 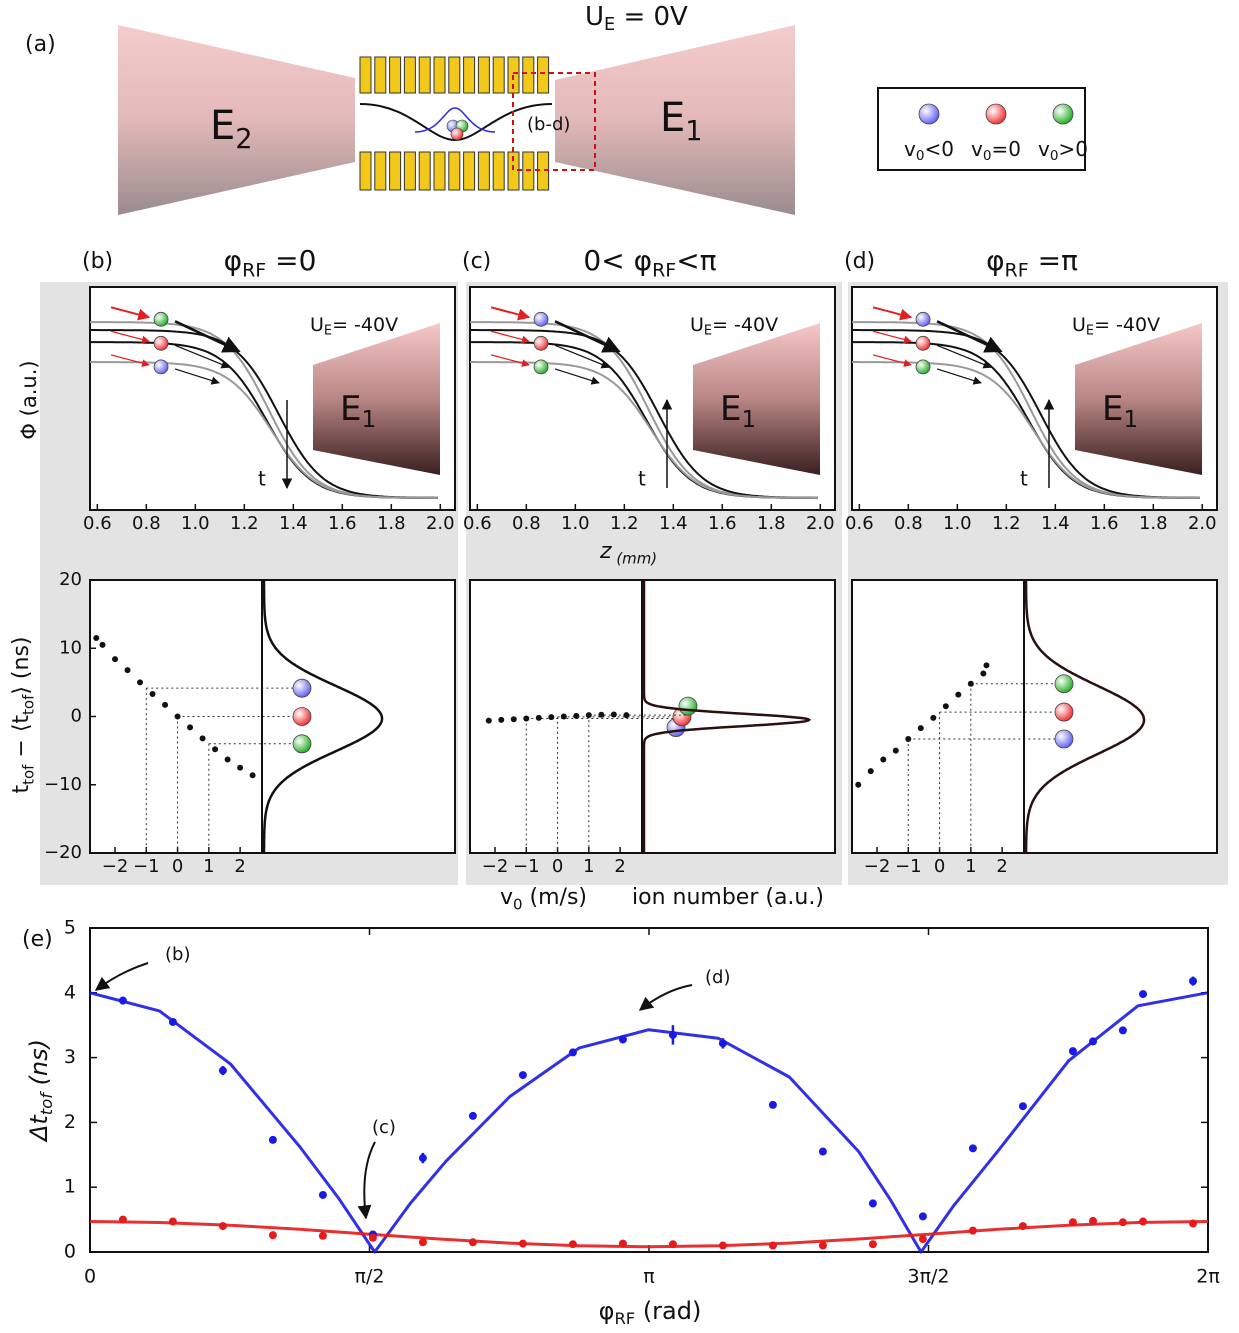 I want to click on annotation: (c), so click(x=384, y=1127).